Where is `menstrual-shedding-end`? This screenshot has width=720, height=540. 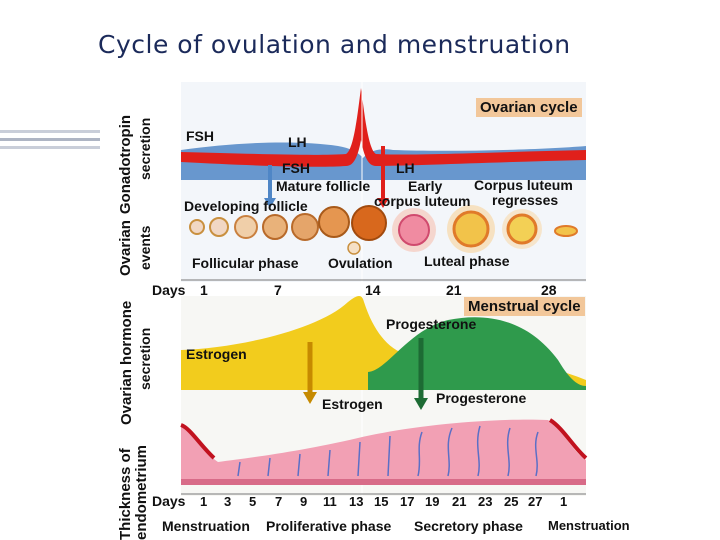
menstrual-shedding-end is located at coordinates (568, 439).